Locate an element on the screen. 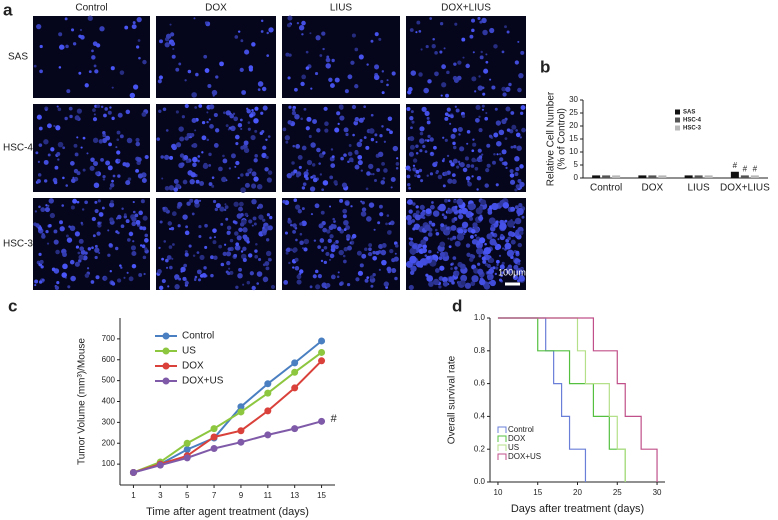 The width and height of the screenshot is (778, 520). panel-letter: b is located at coordinates (545, 66).